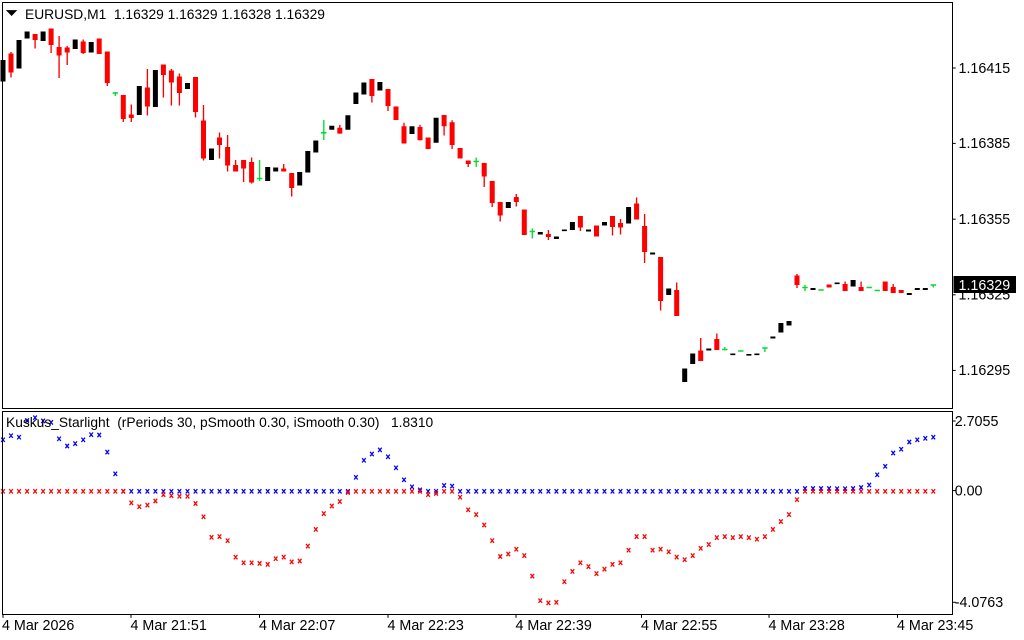  Describe the element at coordinates (977, 422) in the screenshot. I see `svg-text: 2.7055` at that location.